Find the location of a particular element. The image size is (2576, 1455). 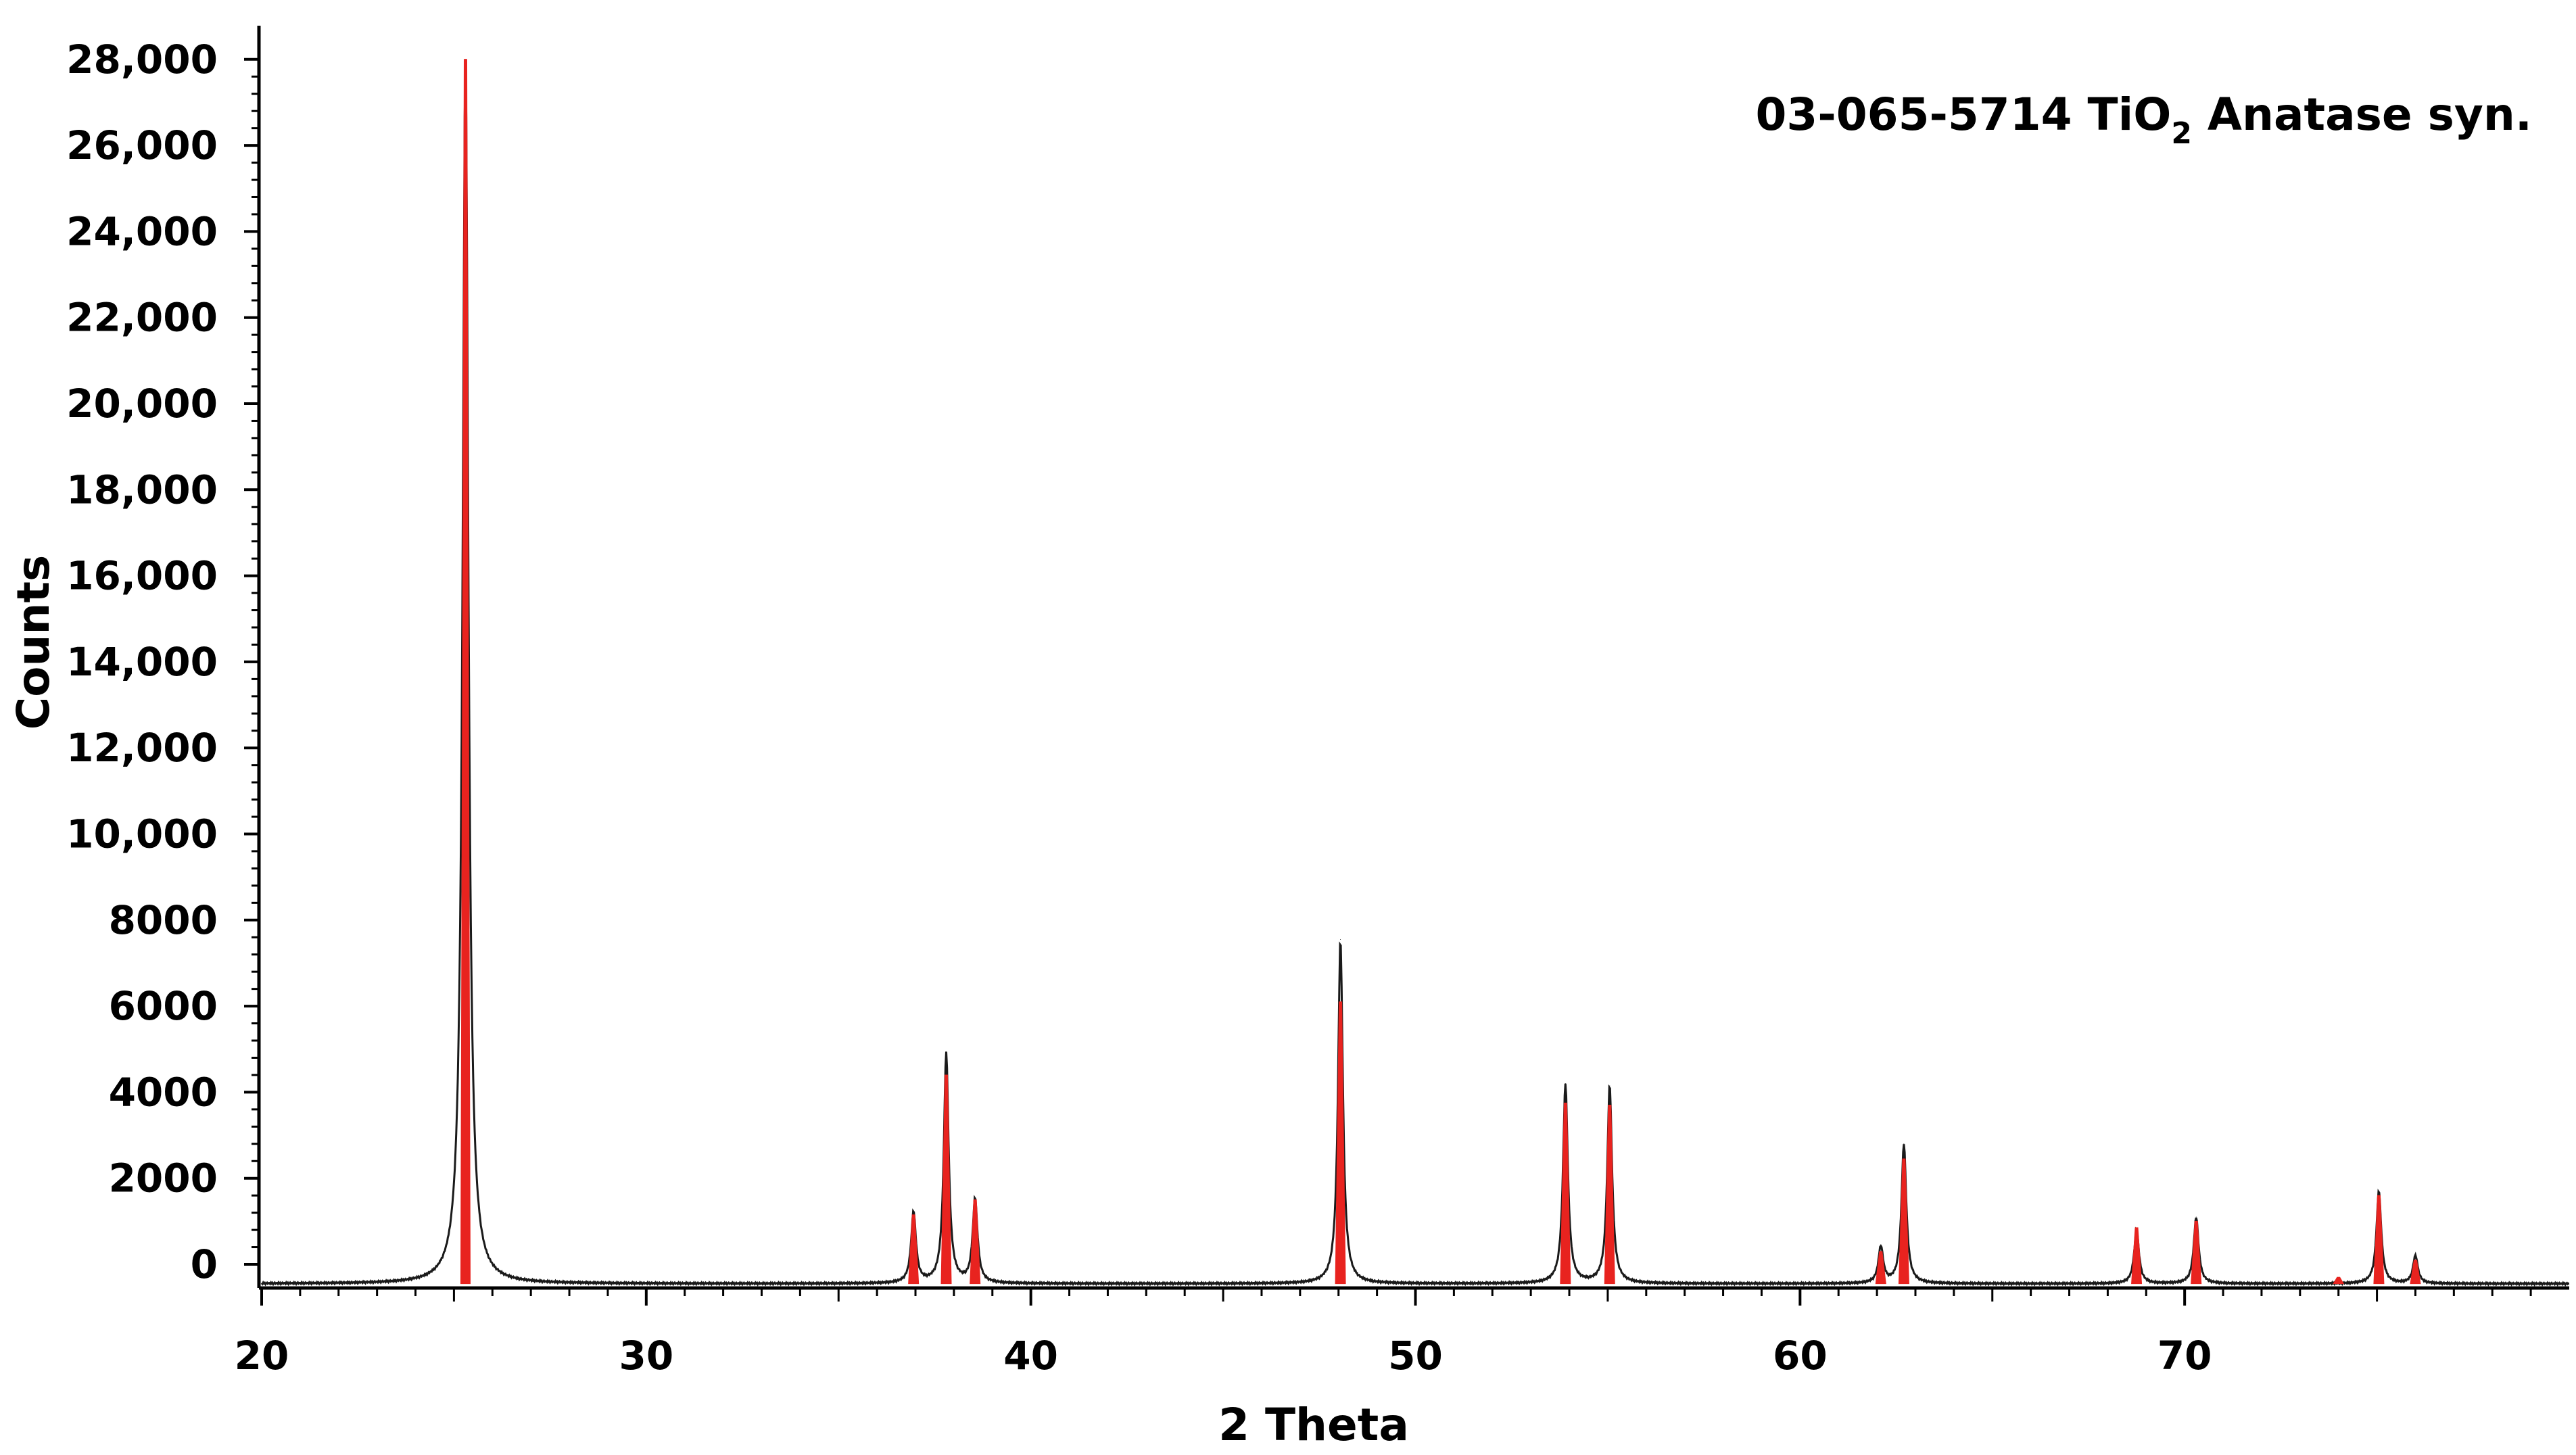

legend-label: 03-065-5714 TiO2 Anatase syn. is located at coordinates (2143, 120).